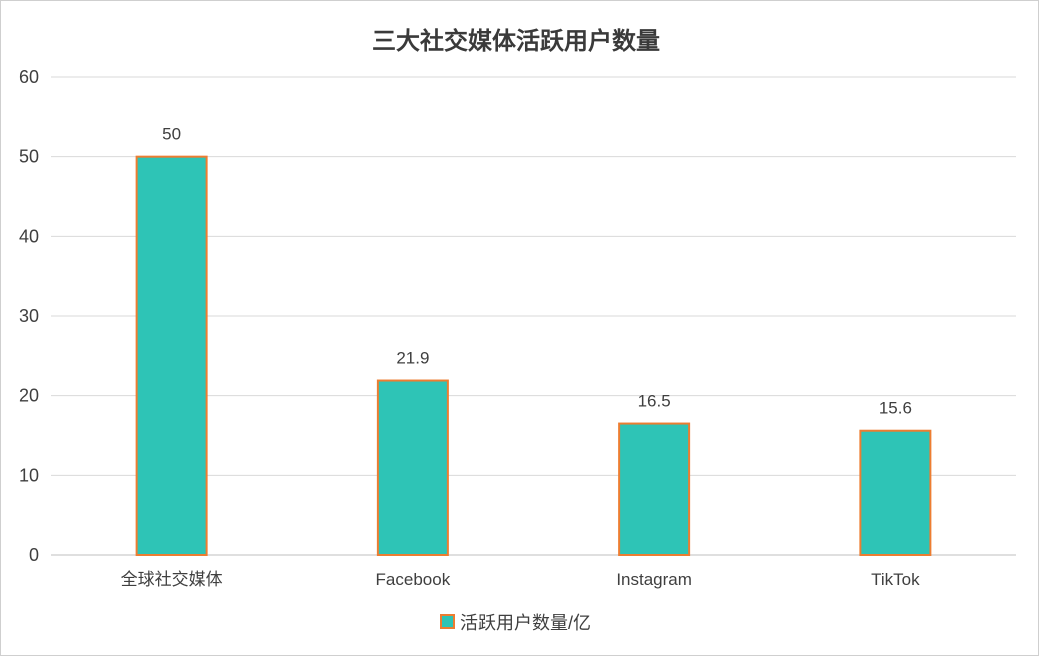 This screenshot has height=668, width=1039. What do you see at coordinates (520, 579) in the screenshot?
I see `x-axis-categories: 全球社交媒体 Facebook Instagram TikTok` at bounding box center [520, 579].